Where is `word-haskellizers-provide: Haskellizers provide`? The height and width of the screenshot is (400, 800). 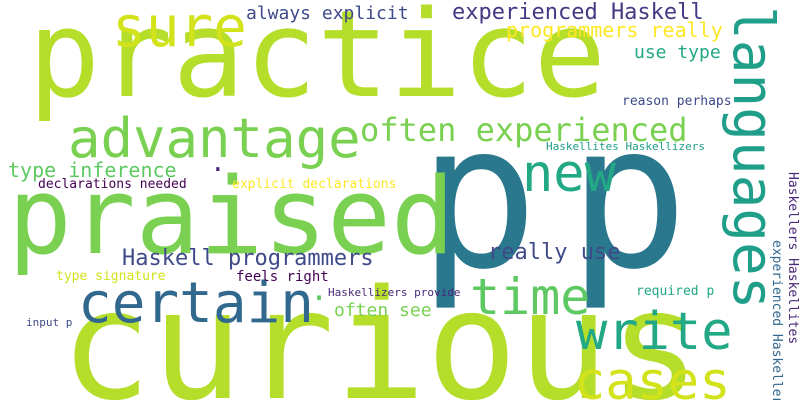
word-haskellizers-provide: Haskellizers provide is located at coordinates (394, 292).